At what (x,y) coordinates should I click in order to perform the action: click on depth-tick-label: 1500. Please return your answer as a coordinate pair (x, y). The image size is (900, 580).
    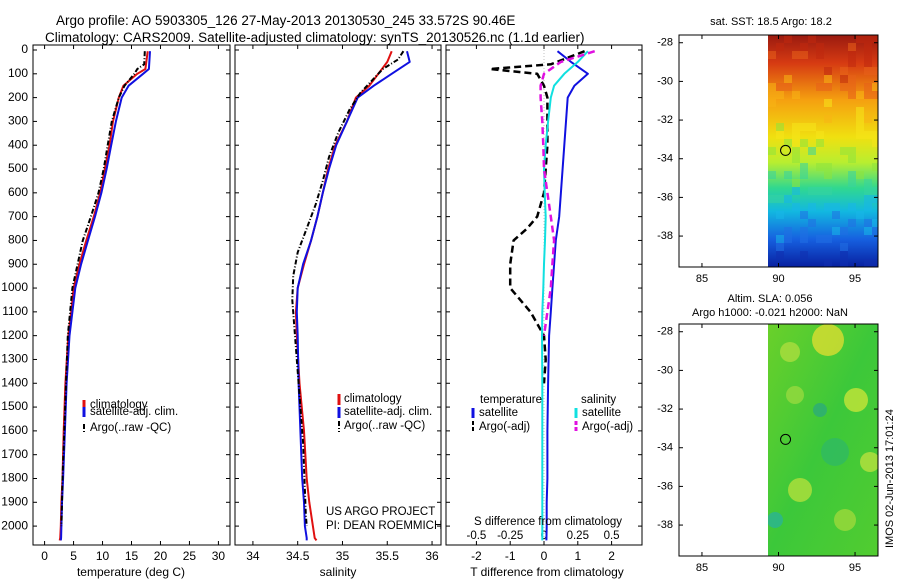
    Looking at the image, I should click on (14, 406).